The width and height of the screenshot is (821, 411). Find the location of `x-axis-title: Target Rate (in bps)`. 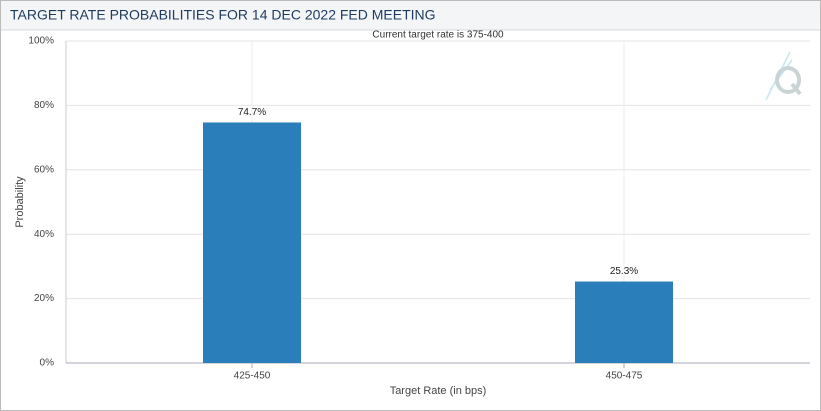

x-axis-title: Target Rate (in bps) is located at coordinates (438, 391).